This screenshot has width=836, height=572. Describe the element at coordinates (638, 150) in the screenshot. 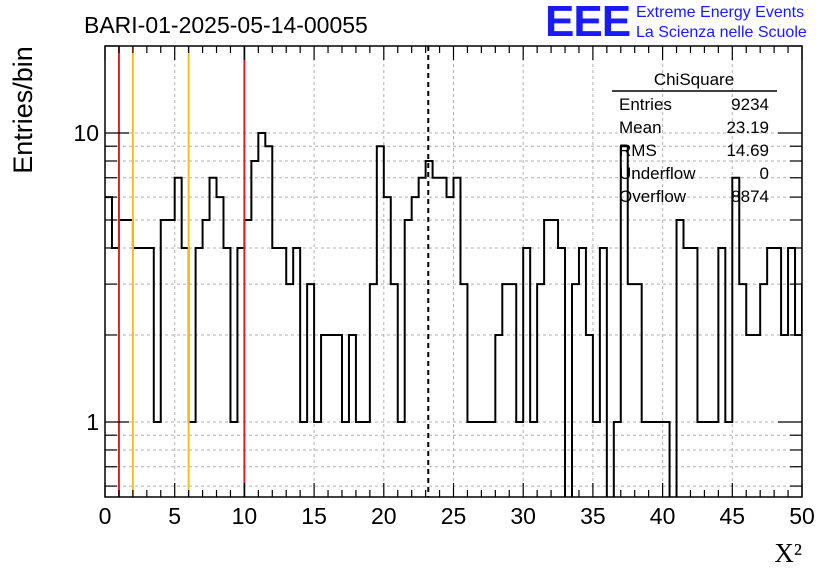

I see `stats-label-rms: RMS` at that location.